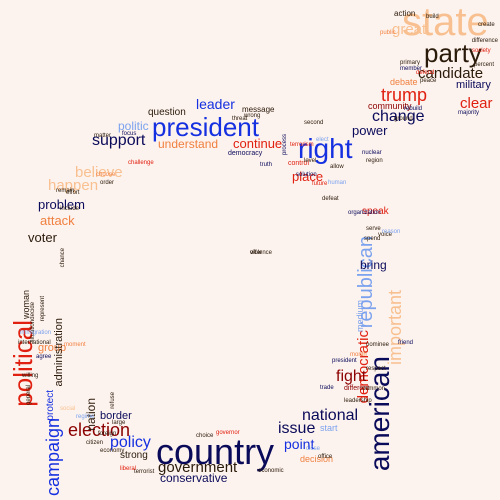 The width and height of the screenshot is (500, 500). Describe the element at coordinates (119, 423) in the screenshot. I see `word-large: large` at that location.